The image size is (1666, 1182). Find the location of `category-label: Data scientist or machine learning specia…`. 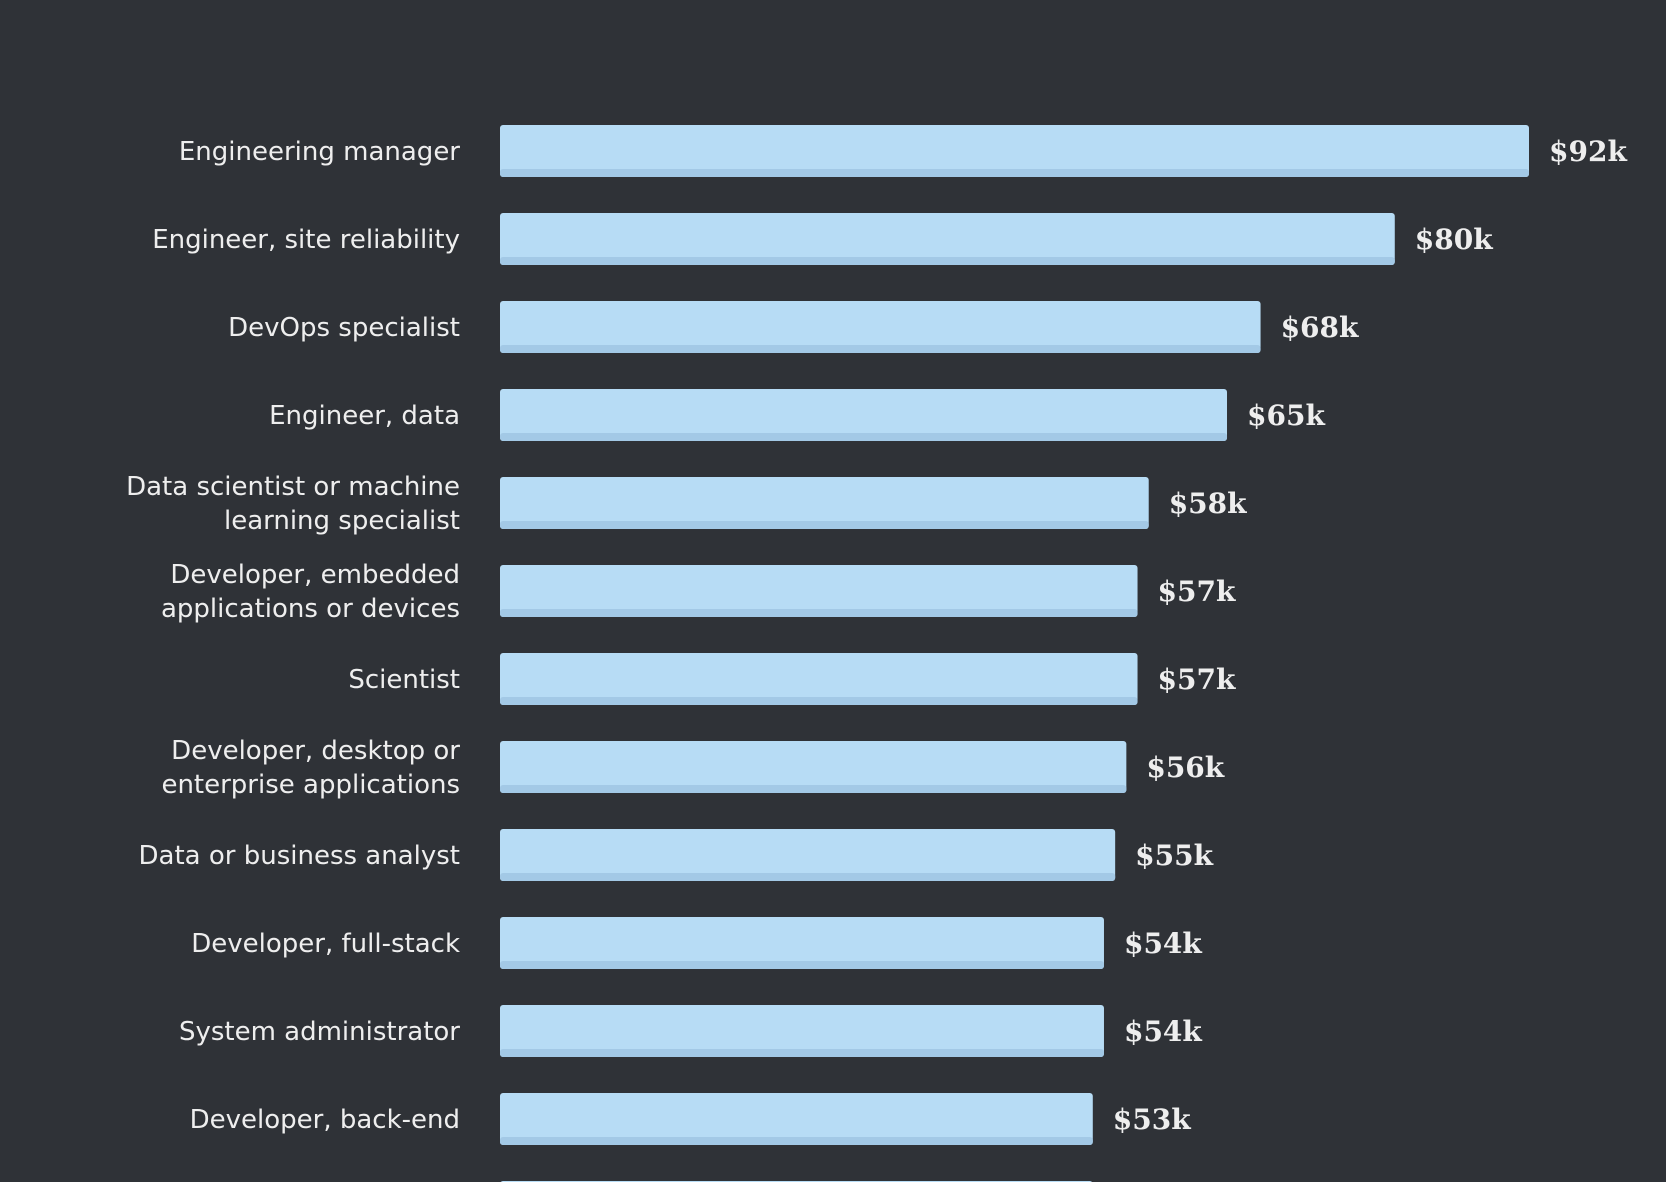

category-label: Data scientist or machine learning specia… is located at coordinates (293, 504).